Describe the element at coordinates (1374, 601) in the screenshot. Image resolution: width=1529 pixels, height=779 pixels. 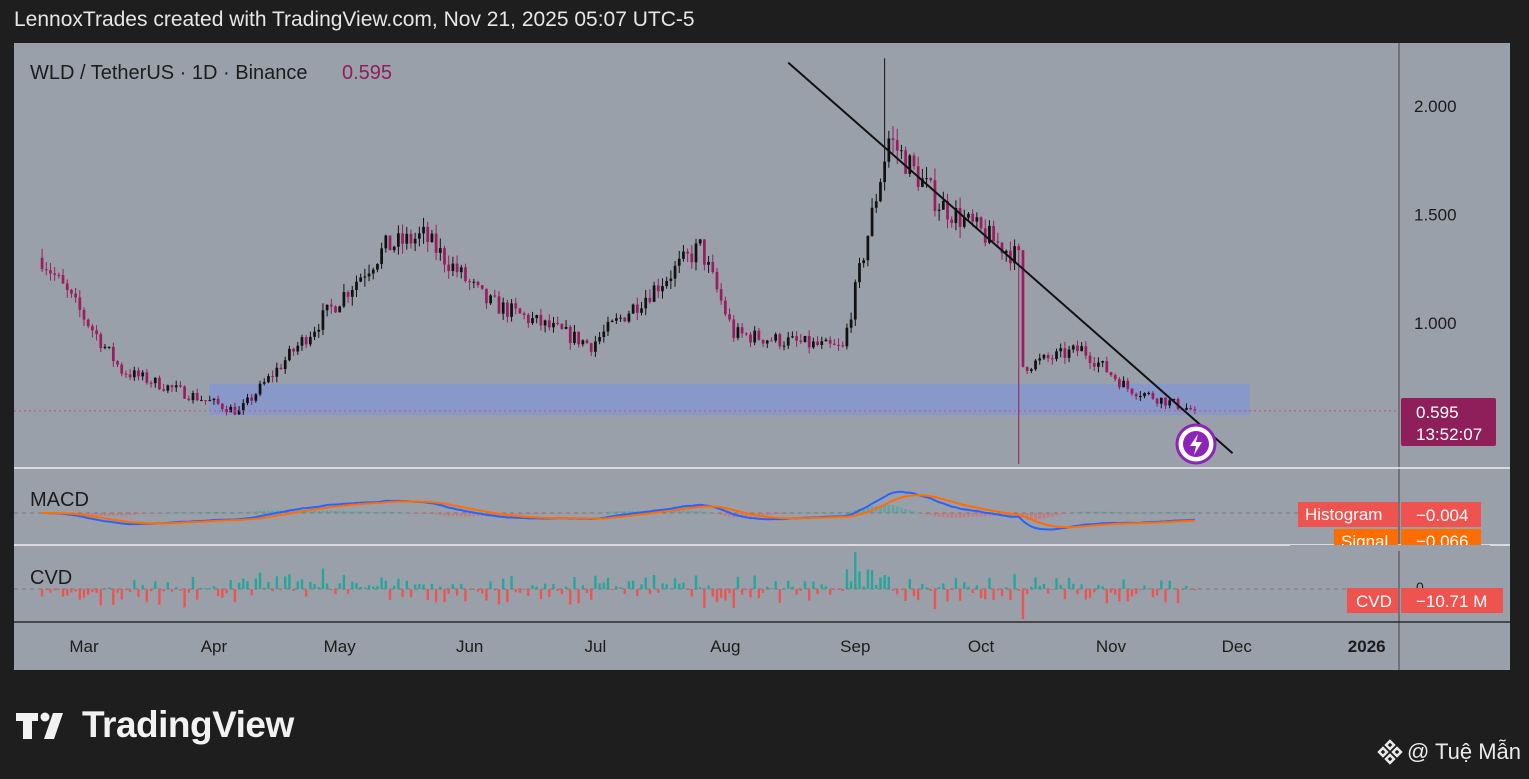
I see `cvd-label-text: CVD` at that location.